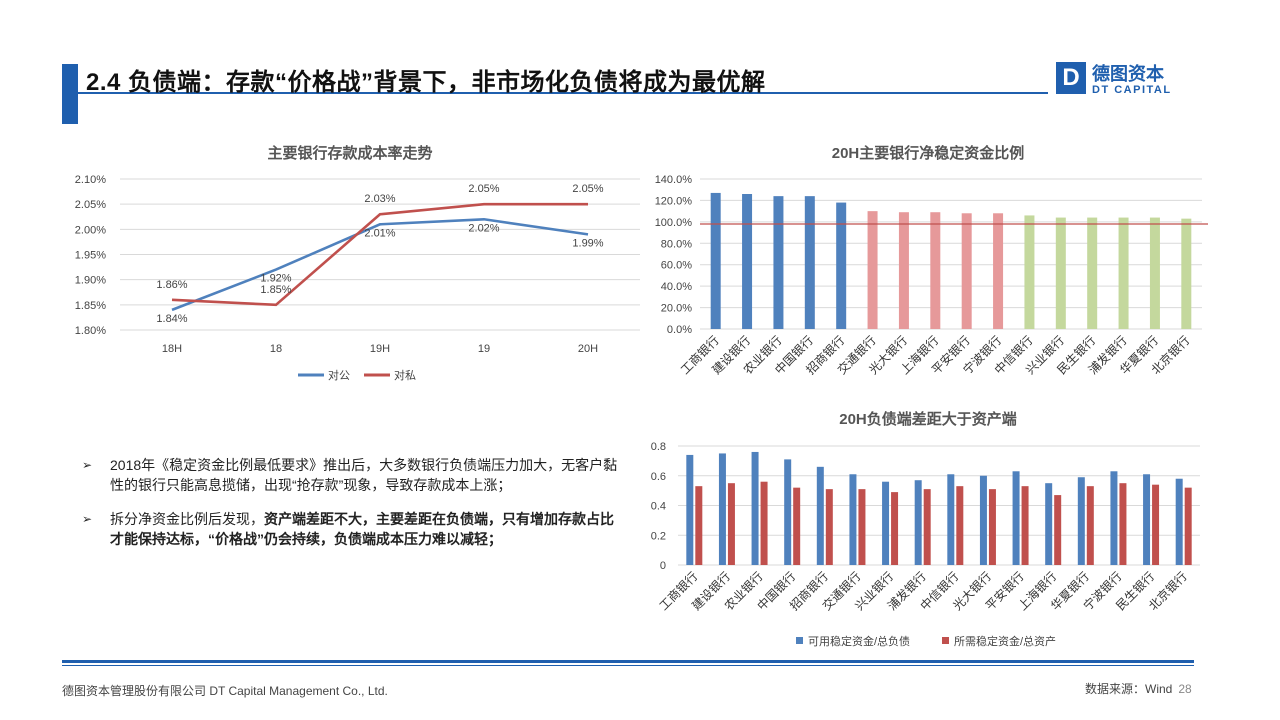 The height and width of the screenshot is (720, 1280). I want to click on title-underline, so click(555, 93).